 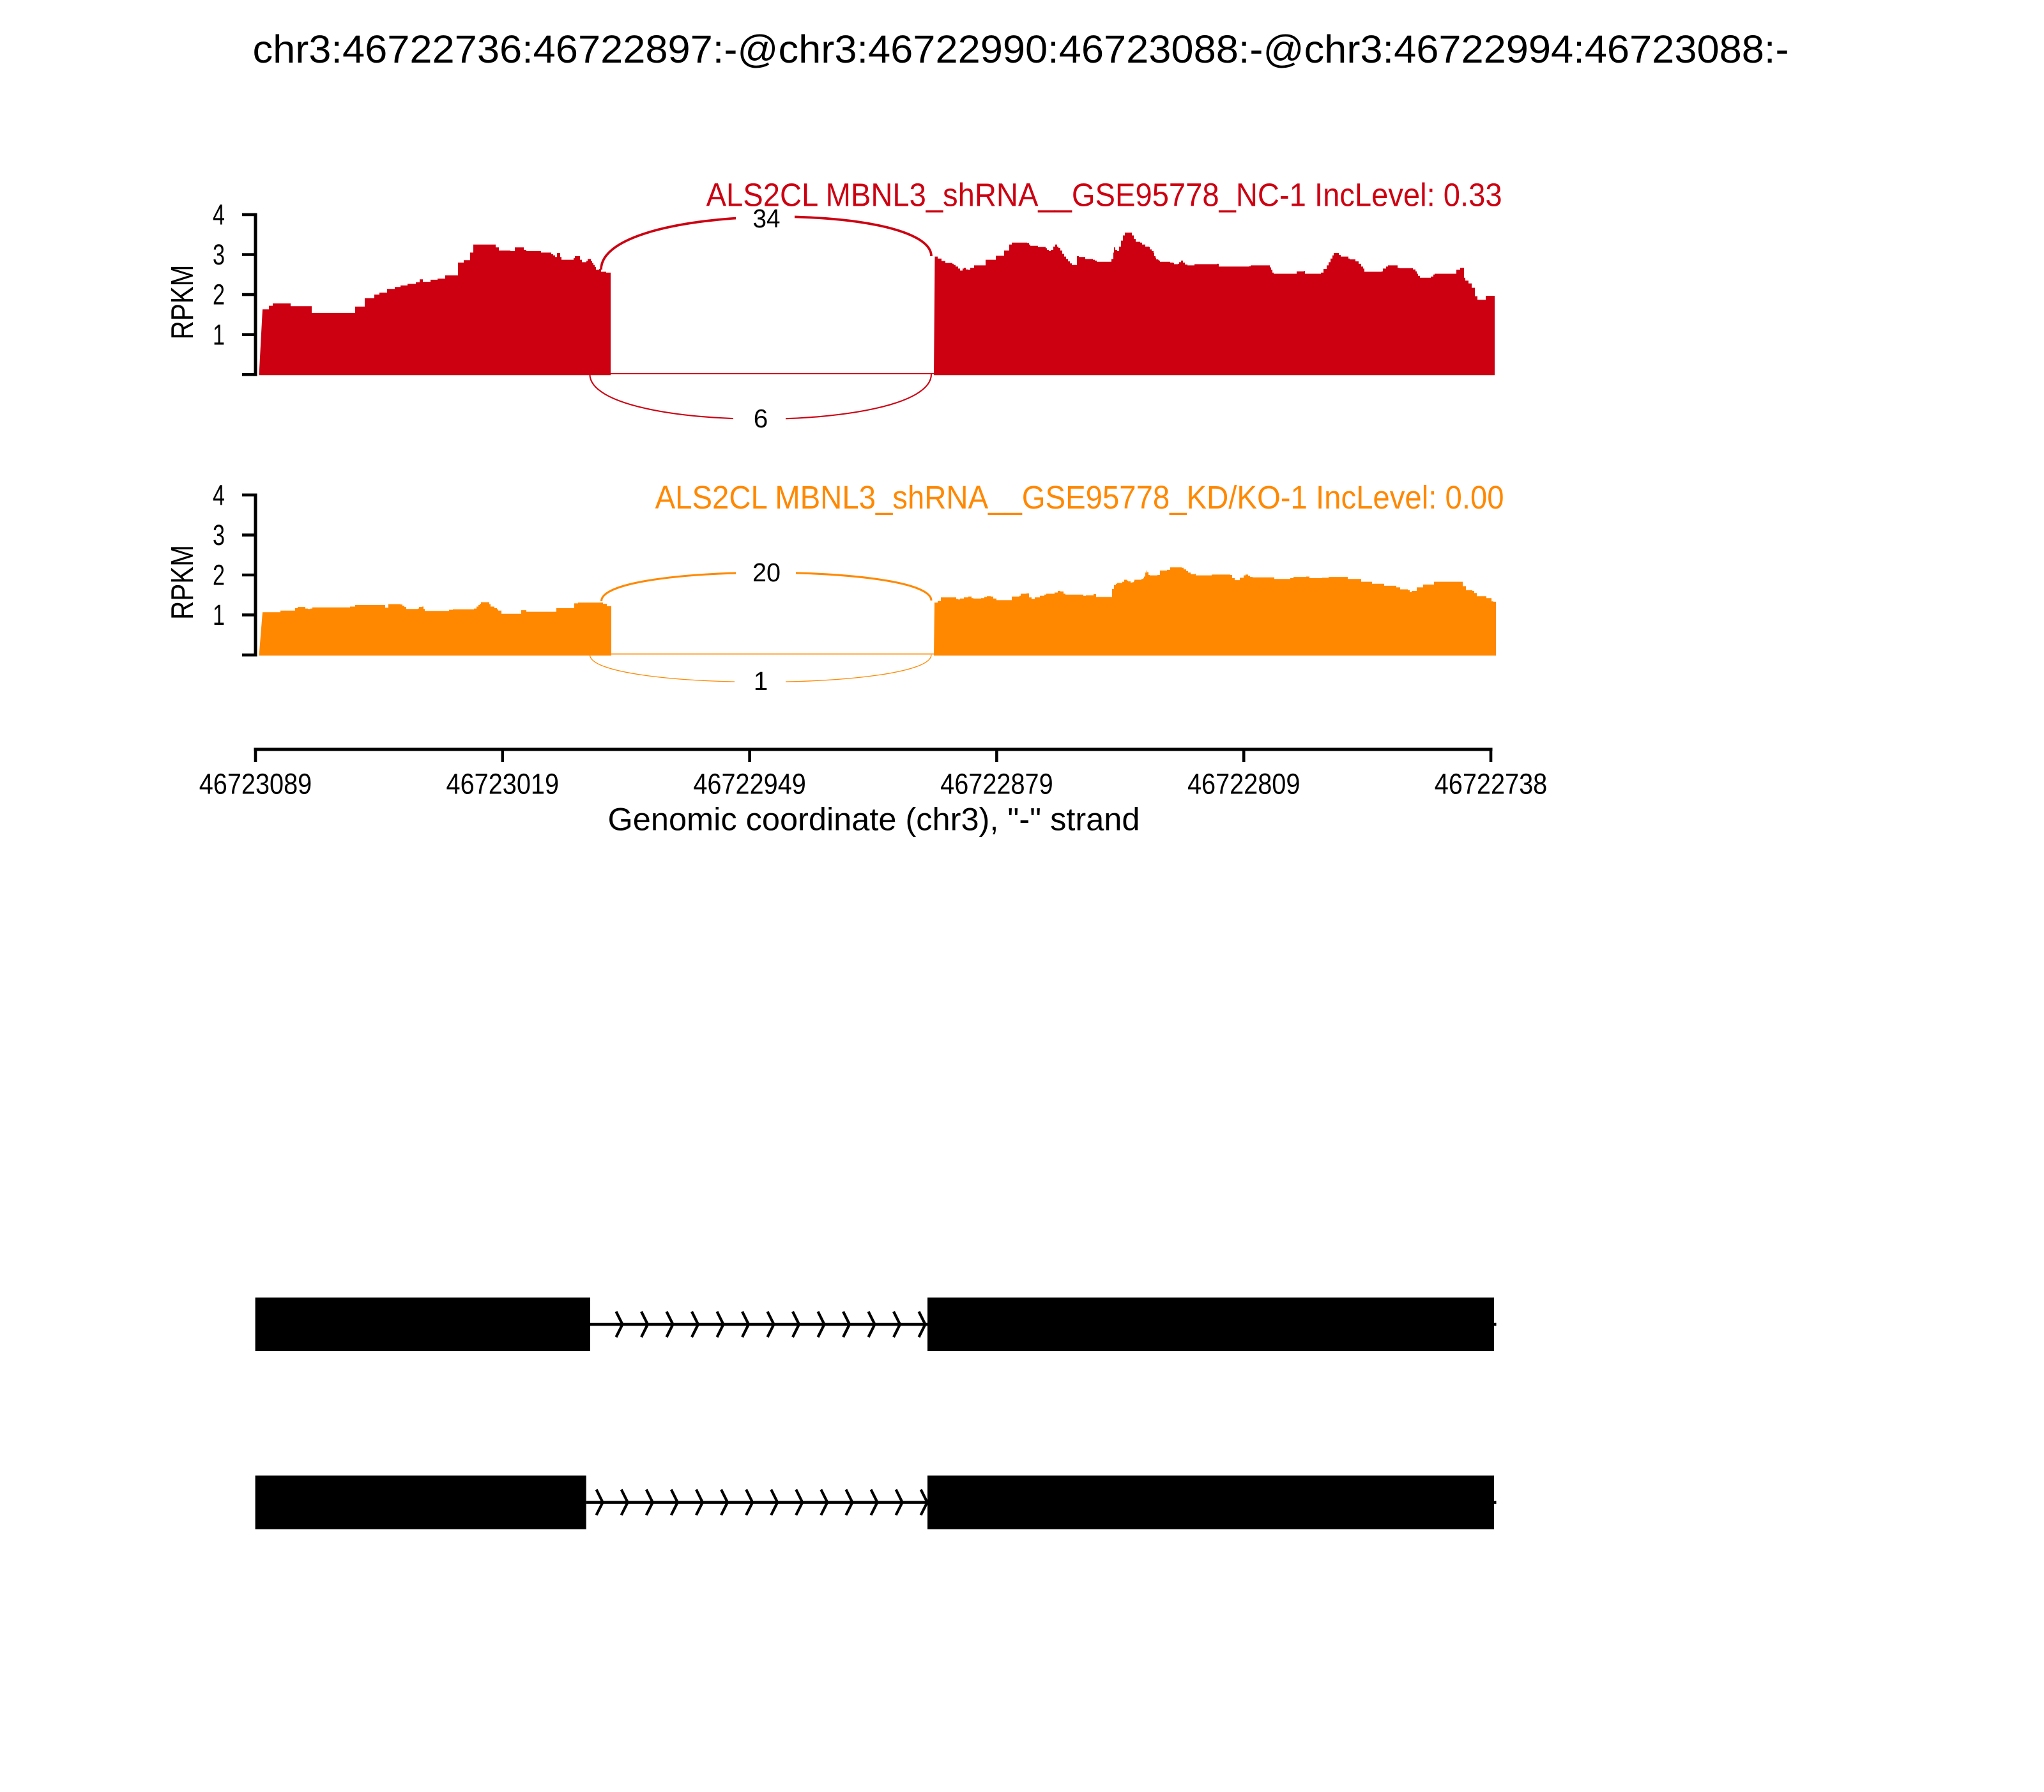 I want to click on svg-text:Genomic coordinate (chr3), "-": Genomic coordinate (chr3), "-" strand, so click(x=874, y=820).